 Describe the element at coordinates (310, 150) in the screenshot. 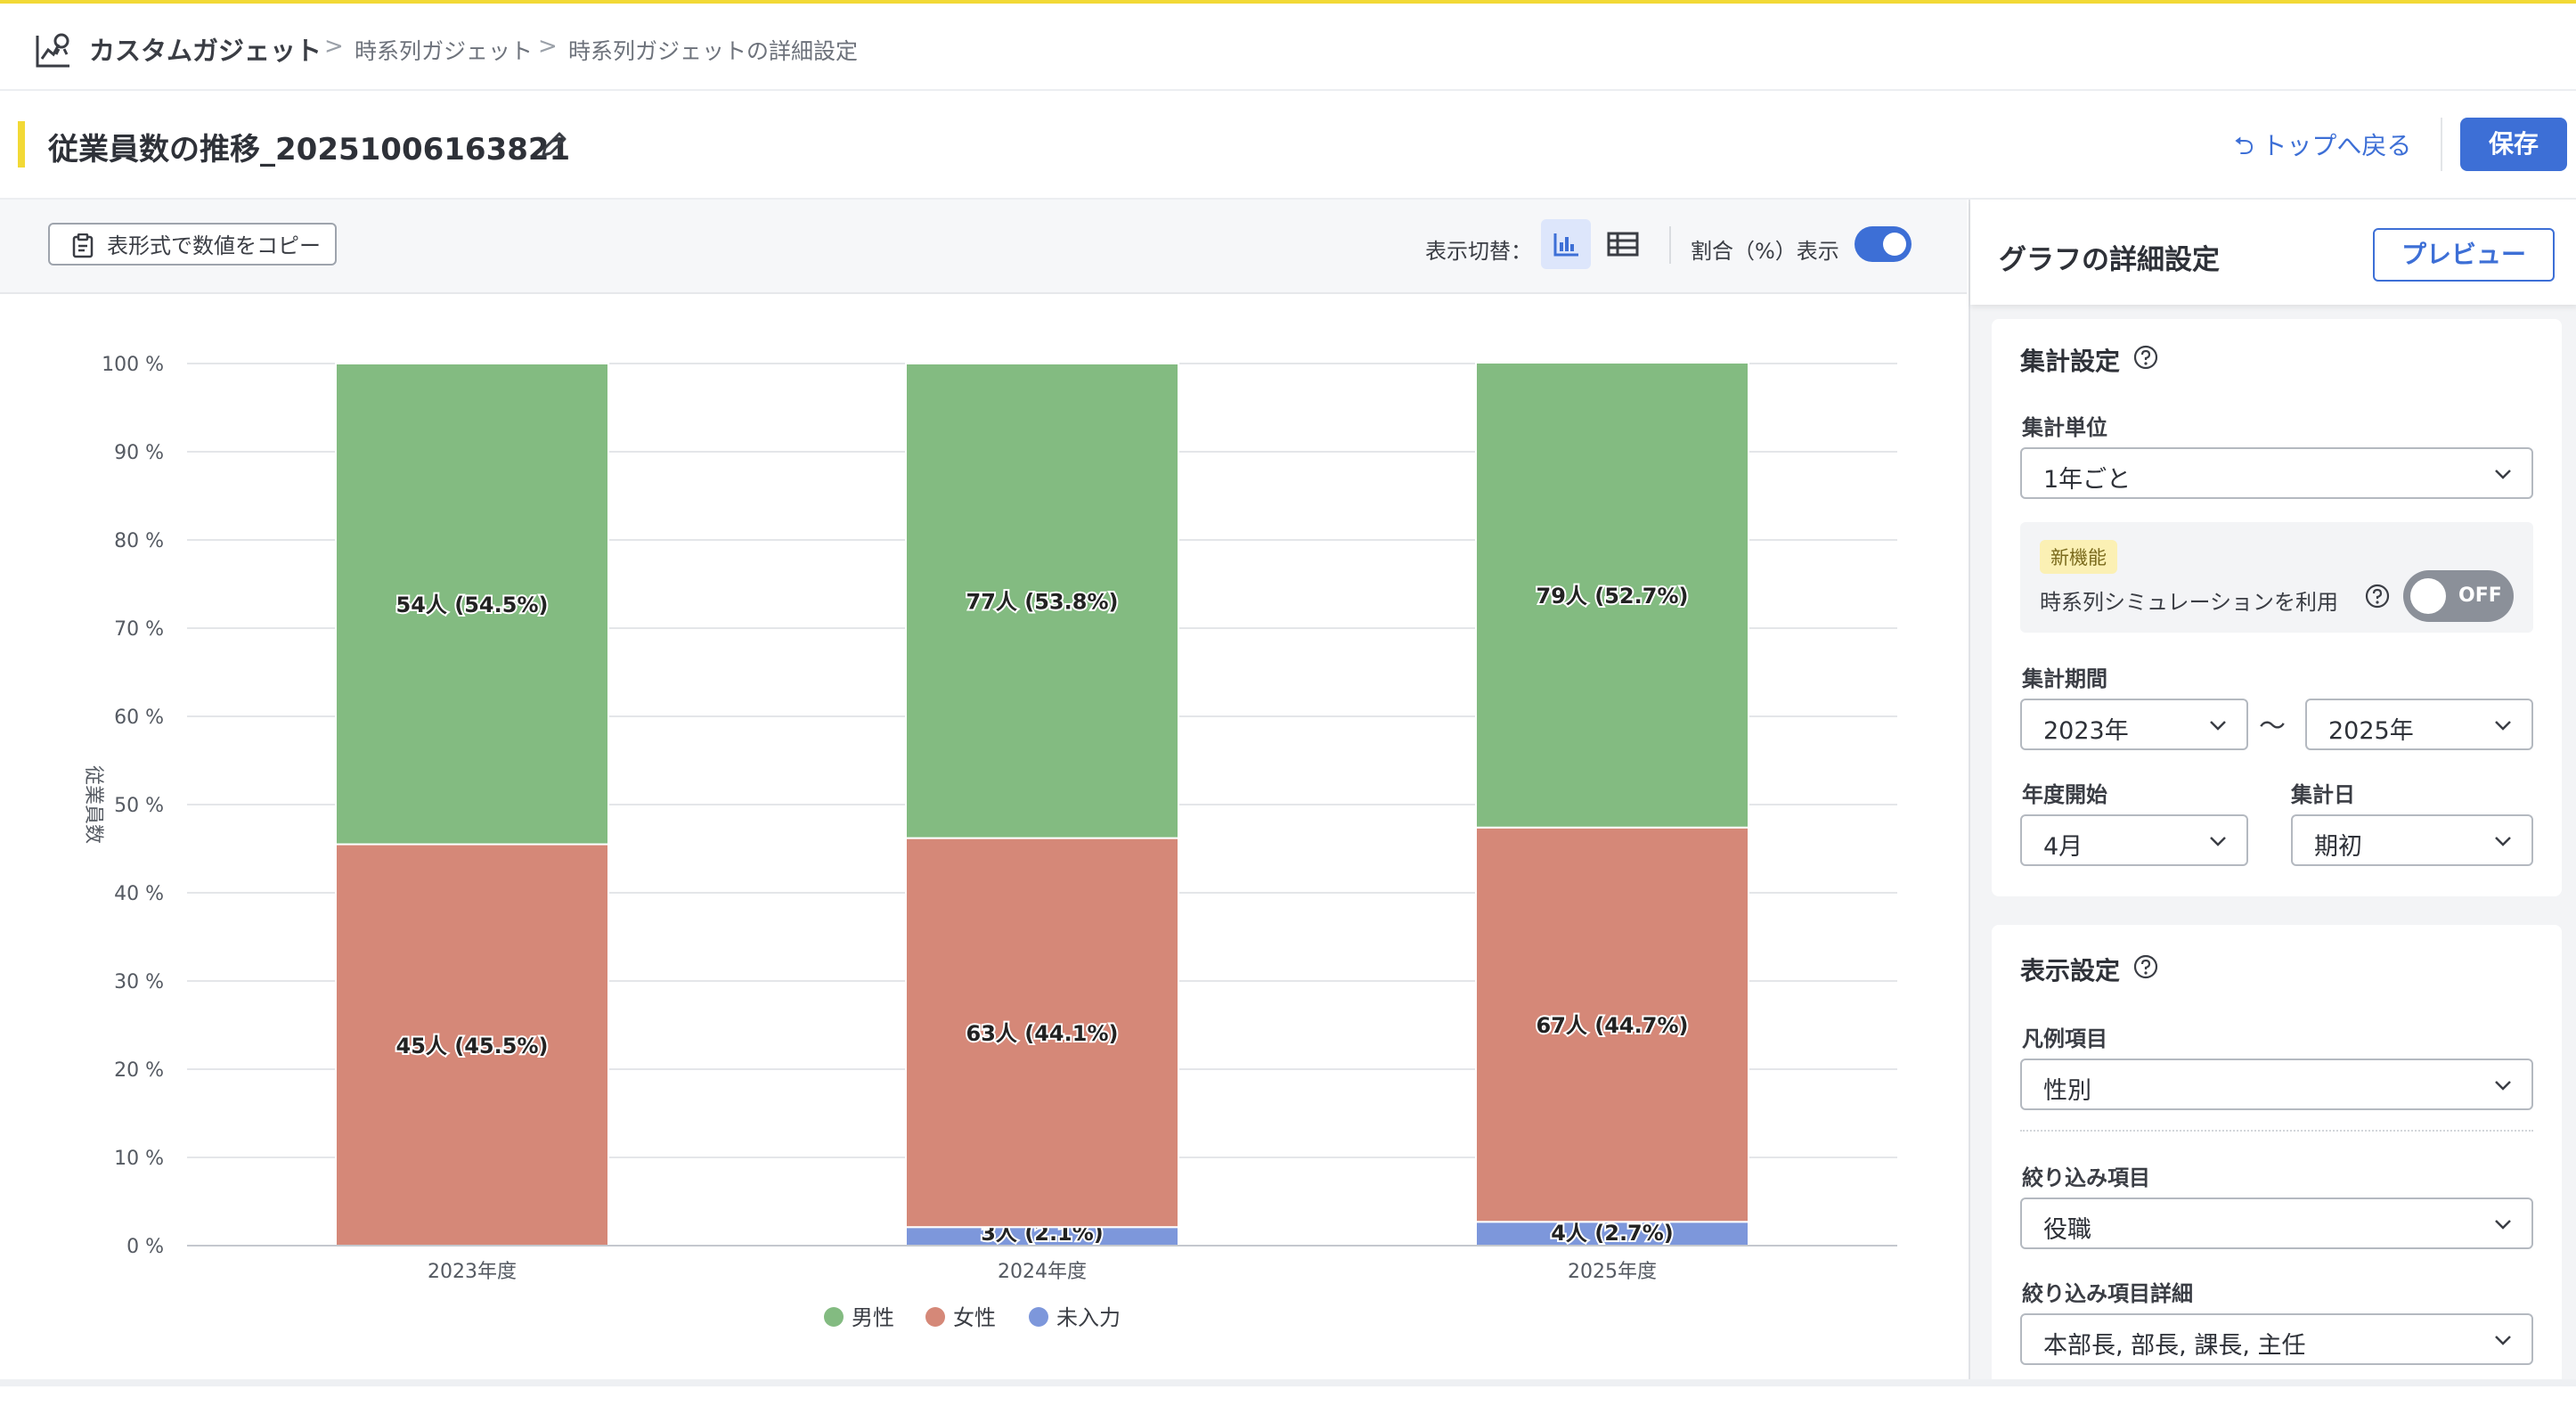

I see `page-title: 従業員数の推移_20251006163821` at that location.